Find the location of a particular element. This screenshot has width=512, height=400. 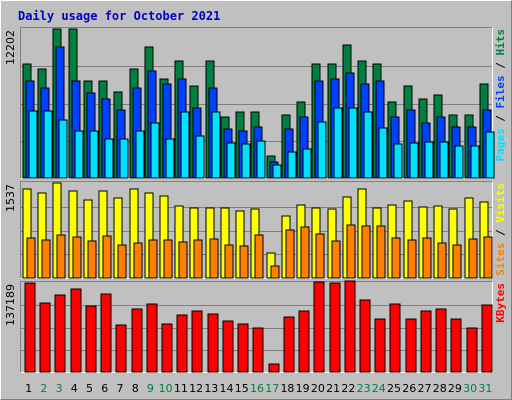

day-label: 24 is located at coordinates (379, 388).